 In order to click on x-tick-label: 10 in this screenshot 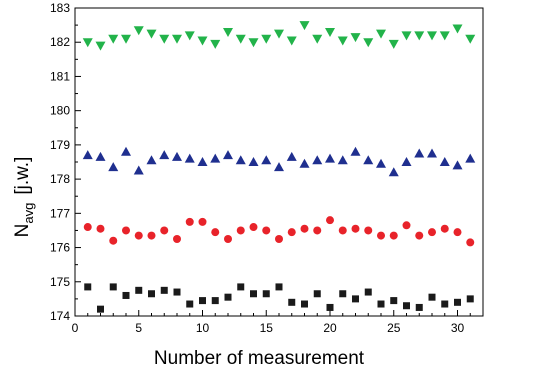, I will do `click(203, 328)`.